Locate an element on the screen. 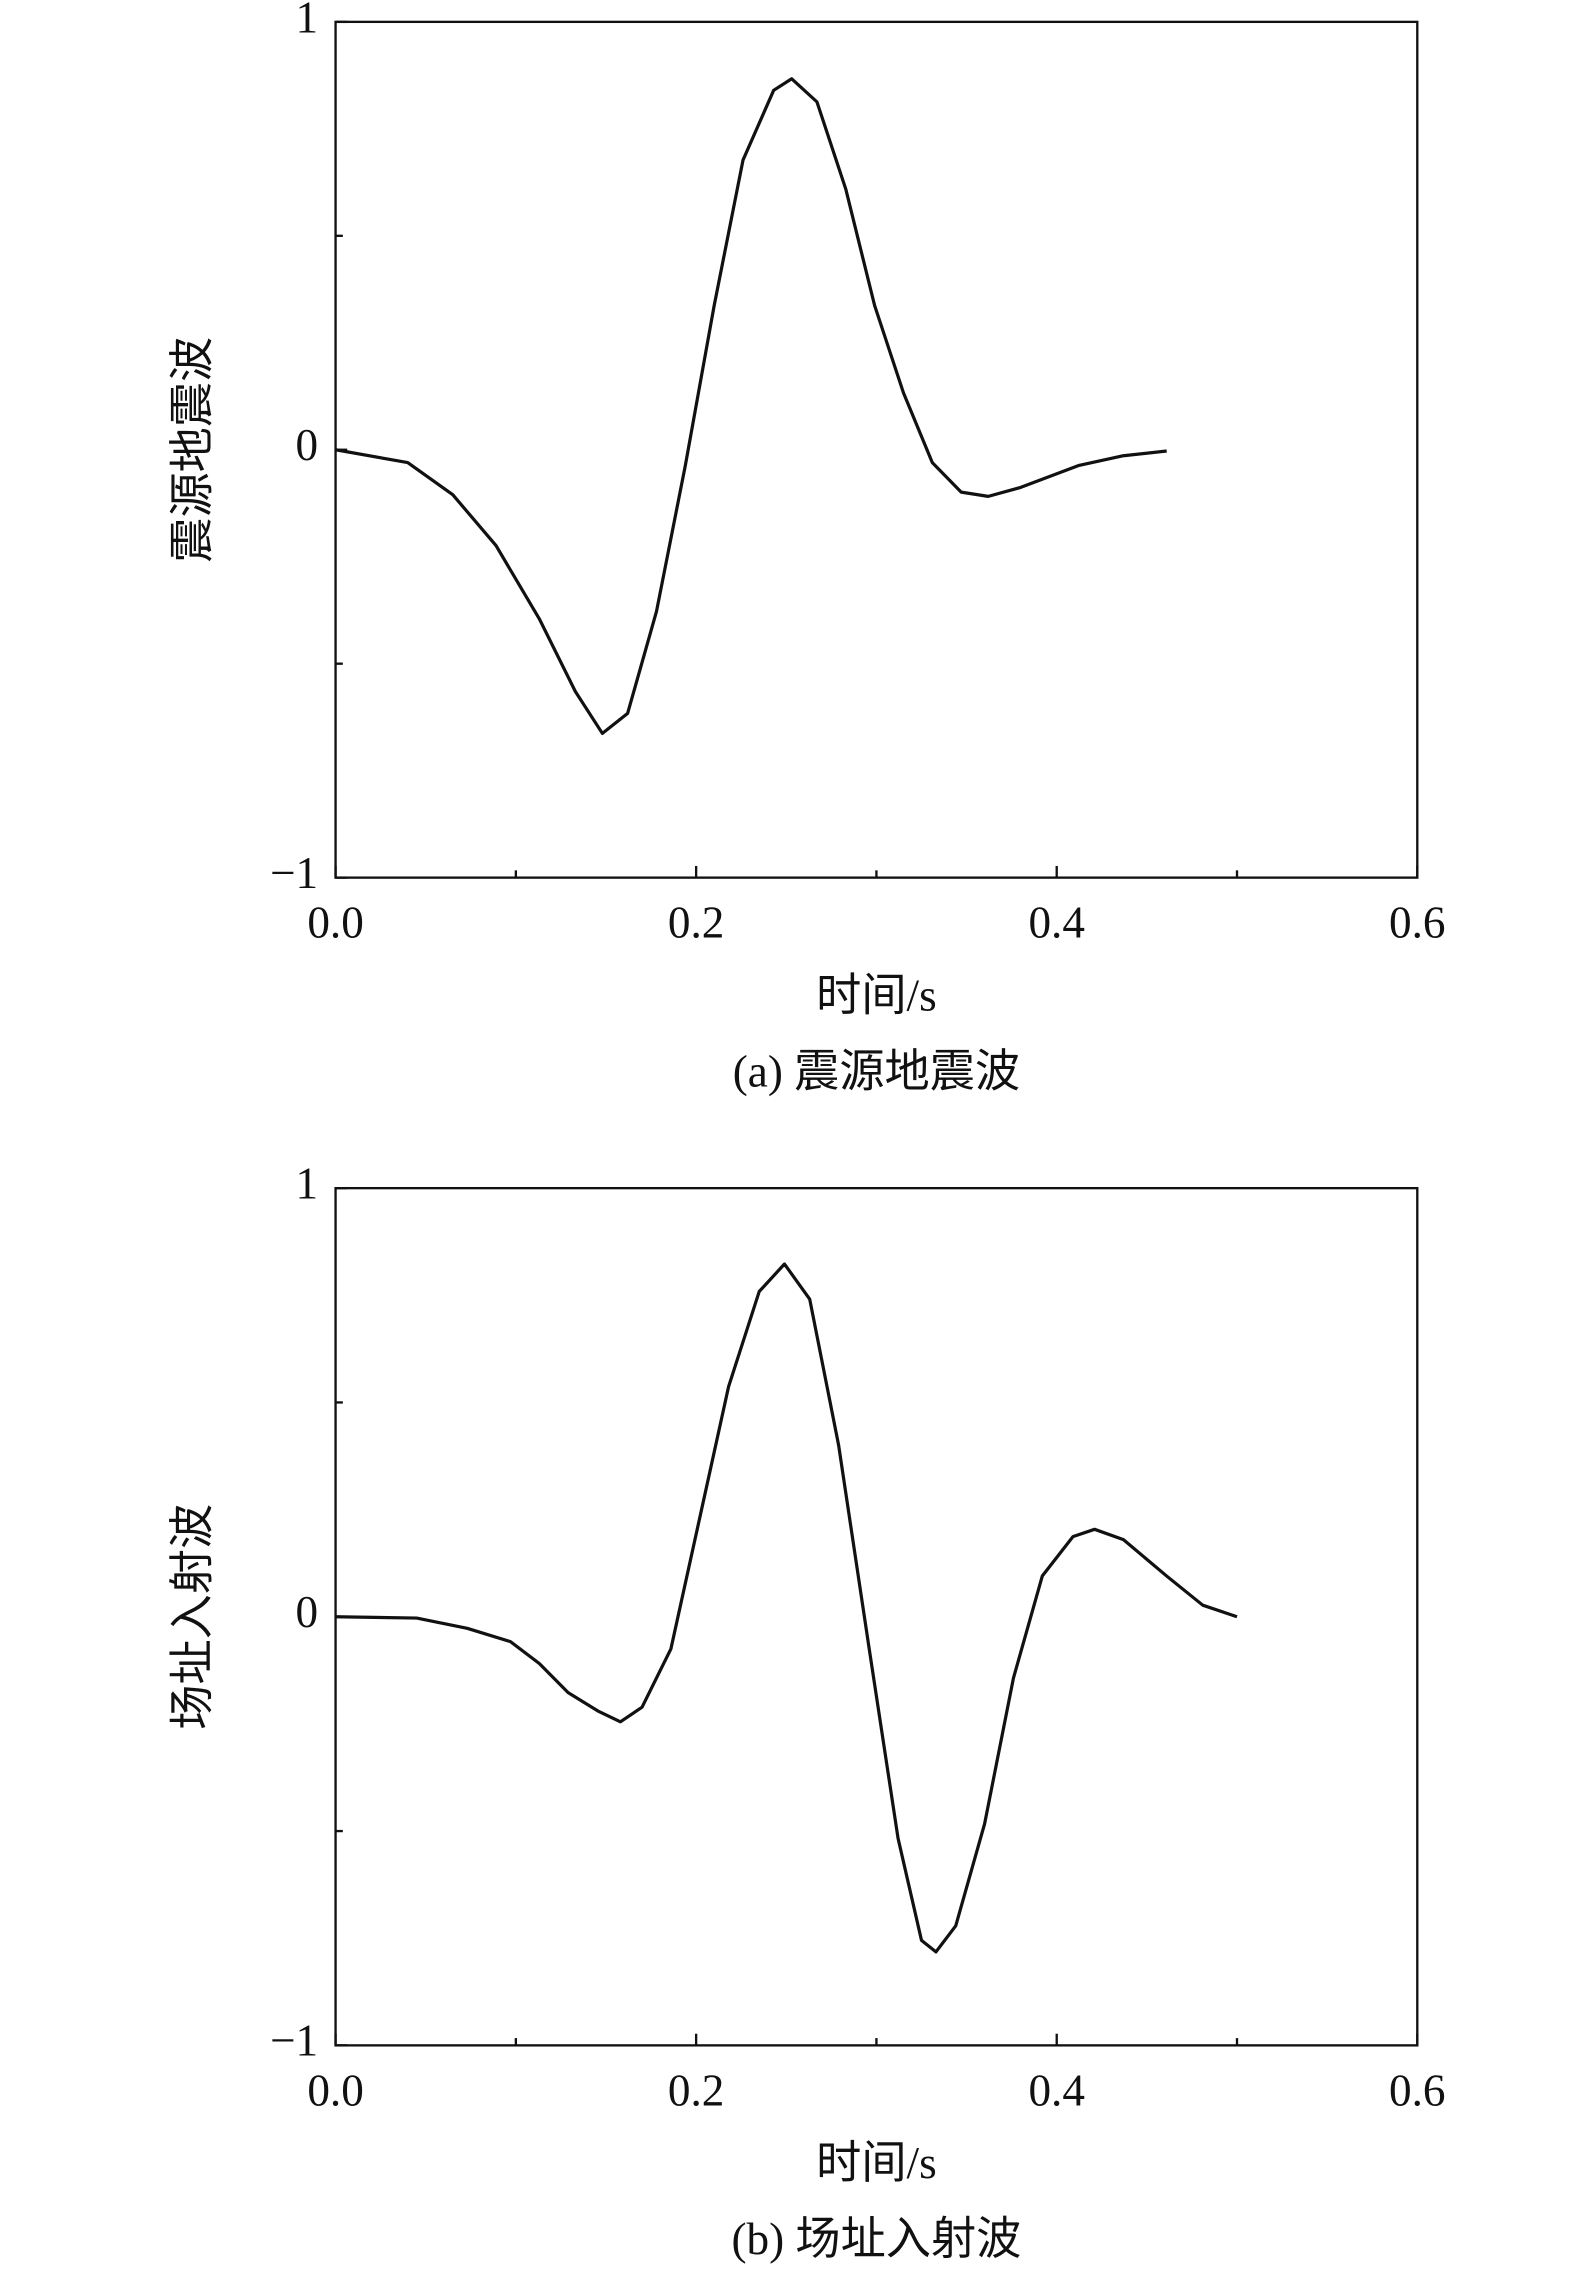 The image size is (1575, 2283). y-axis-label: 场址入射波 is located at coordinates (192, 1617).